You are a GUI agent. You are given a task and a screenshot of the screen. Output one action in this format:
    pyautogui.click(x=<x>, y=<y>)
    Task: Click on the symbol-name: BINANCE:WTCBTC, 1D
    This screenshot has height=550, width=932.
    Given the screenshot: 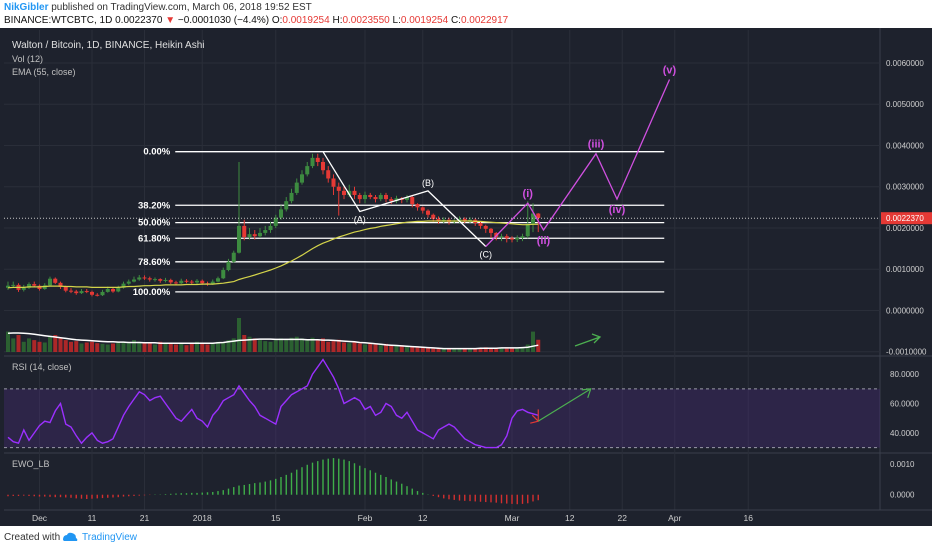 What is the action you would take?
    pyautogui.click(x=58, y=20)
    